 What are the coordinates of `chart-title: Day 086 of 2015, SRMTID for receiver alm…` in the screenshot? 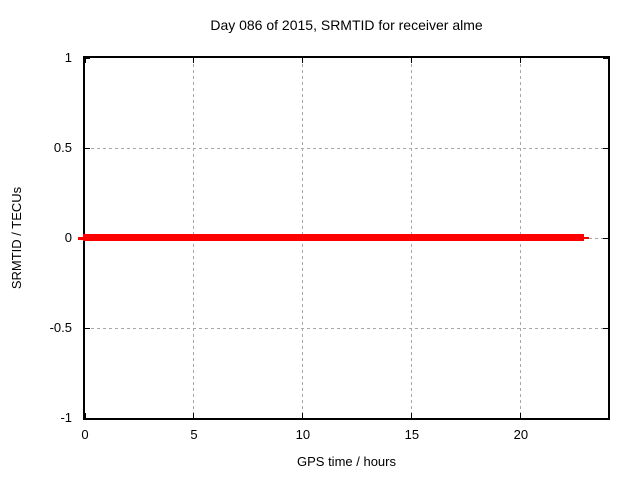 It's located at (346, 25).